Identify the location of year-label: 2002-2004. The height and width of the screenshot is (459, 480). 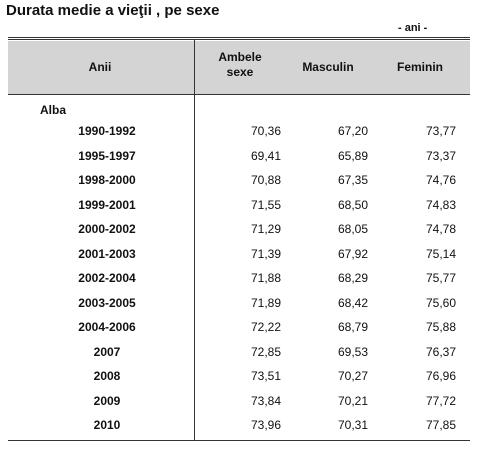
(107, 278).